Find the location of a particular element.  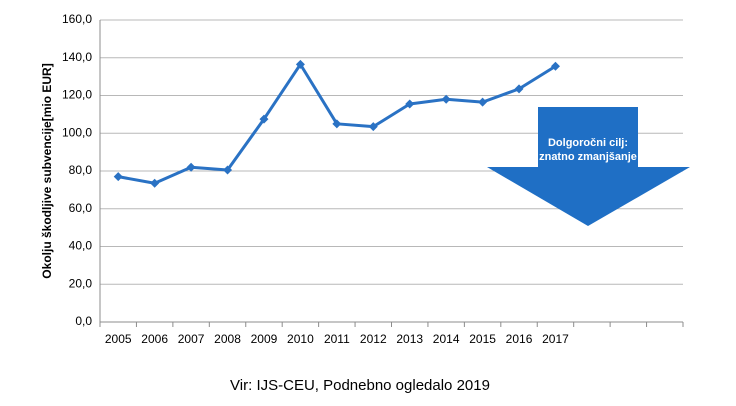

x-tick-label: 2011 is located at coordinates (337, 339).